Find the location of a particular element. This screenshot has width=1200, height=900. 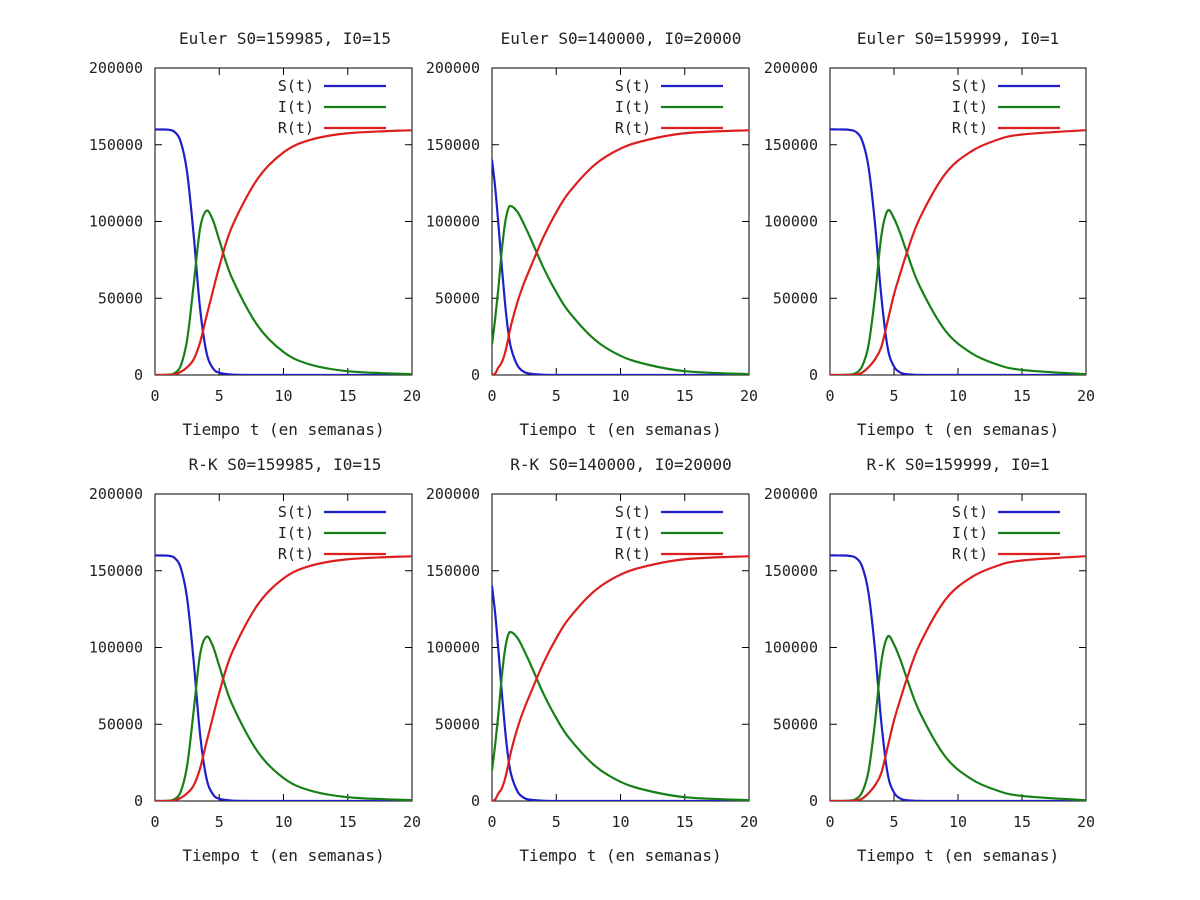

panel-title: Euler S0=159999, I0=1 is located at coordinates (958, 38).